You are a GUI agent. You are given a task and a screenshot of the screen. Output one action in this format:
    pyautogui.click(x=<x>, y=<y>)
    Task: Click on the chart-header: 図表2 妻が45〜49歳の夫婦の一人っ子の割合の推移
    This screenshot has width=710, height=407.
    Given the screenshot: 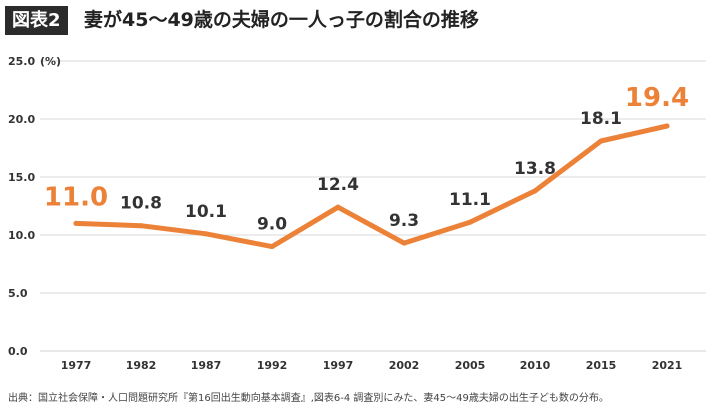 What is the action you would take?
    pyautogui.click(x=355, y=21)
    